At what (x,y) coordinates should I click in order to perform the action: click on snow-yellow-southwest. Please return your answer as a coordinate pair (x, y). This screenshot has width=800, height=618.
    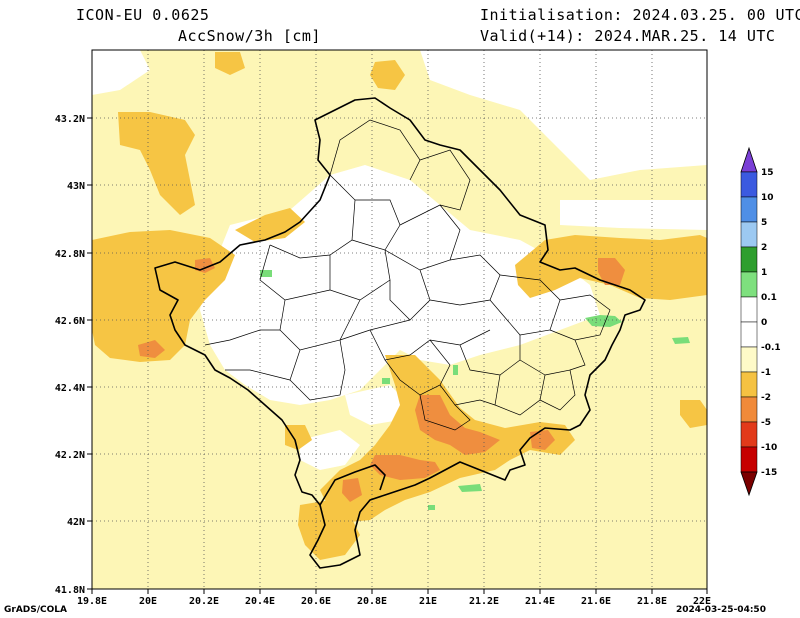
    Looking at the image, I should click on (329, 530).